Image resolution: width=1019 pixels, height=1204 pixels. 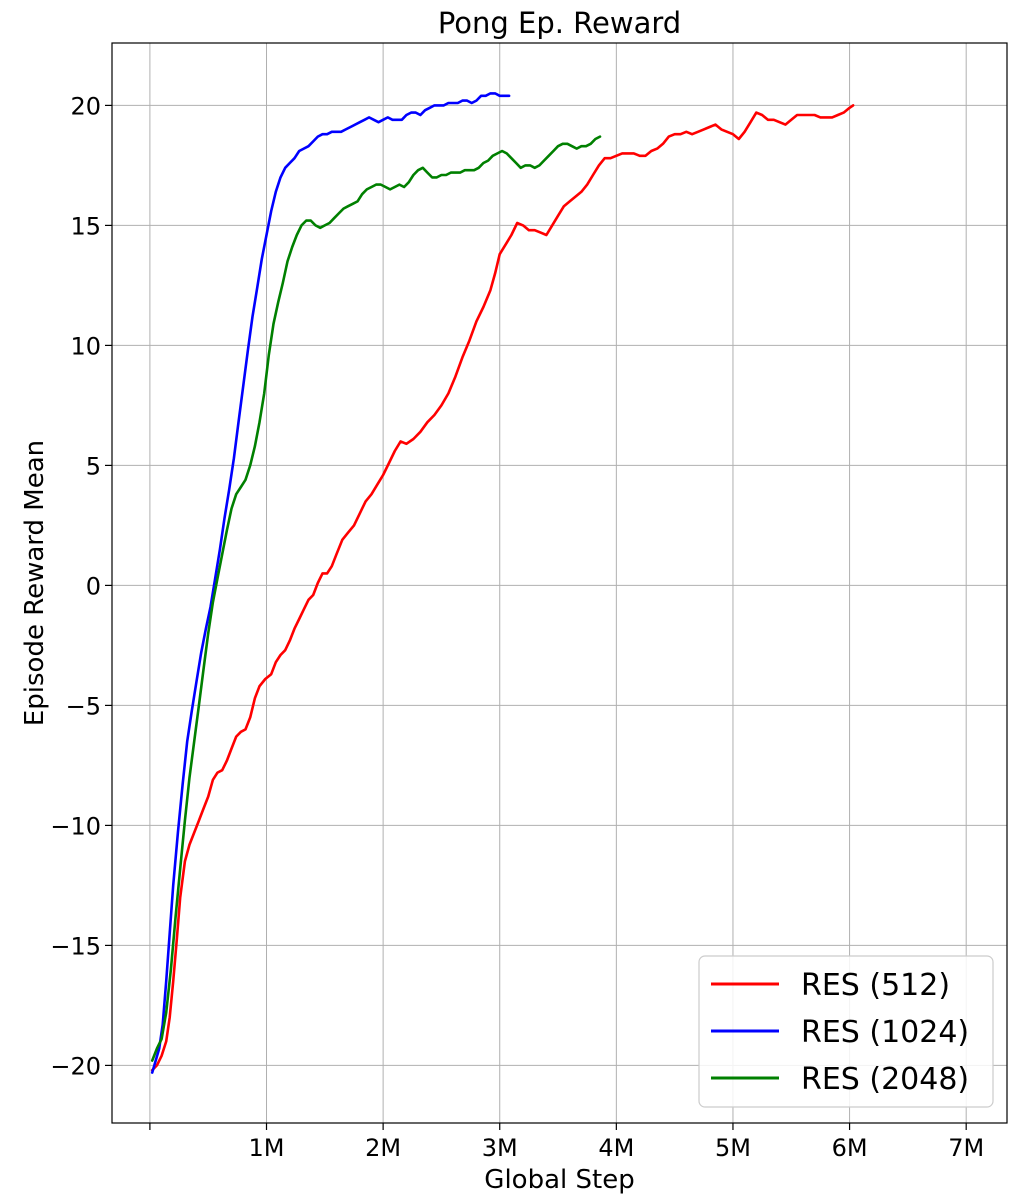 I want to click on y-tick-label: −20, so click(x=75, y=1066).